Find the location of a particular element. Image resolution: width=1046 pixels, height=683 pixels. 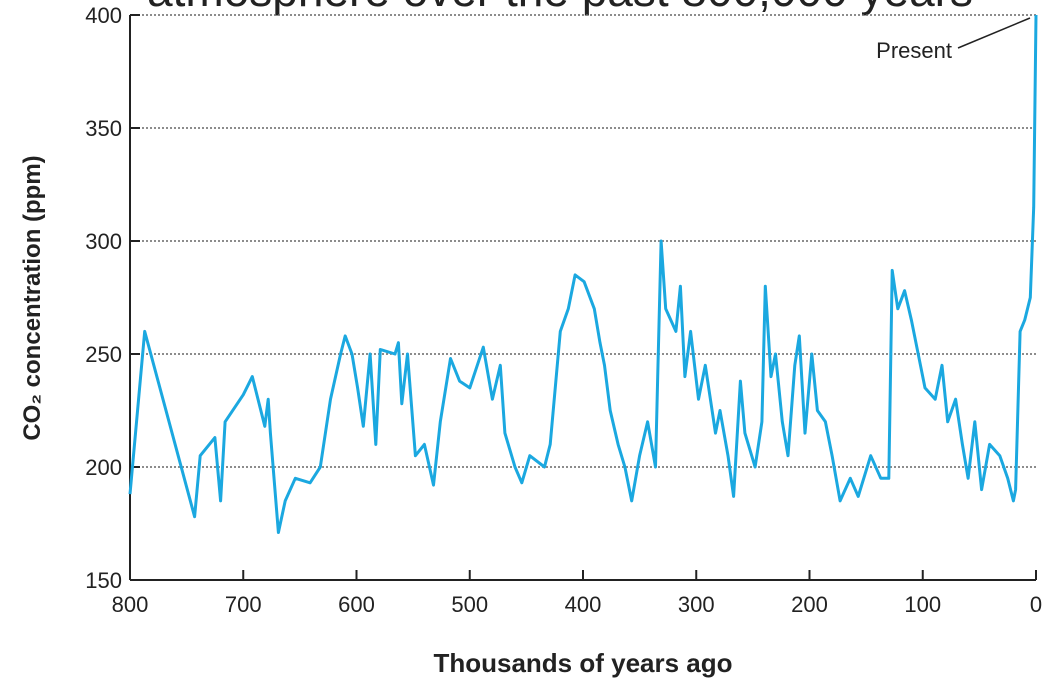

y-tick-label: 250 is located at coordinates (103, 354).